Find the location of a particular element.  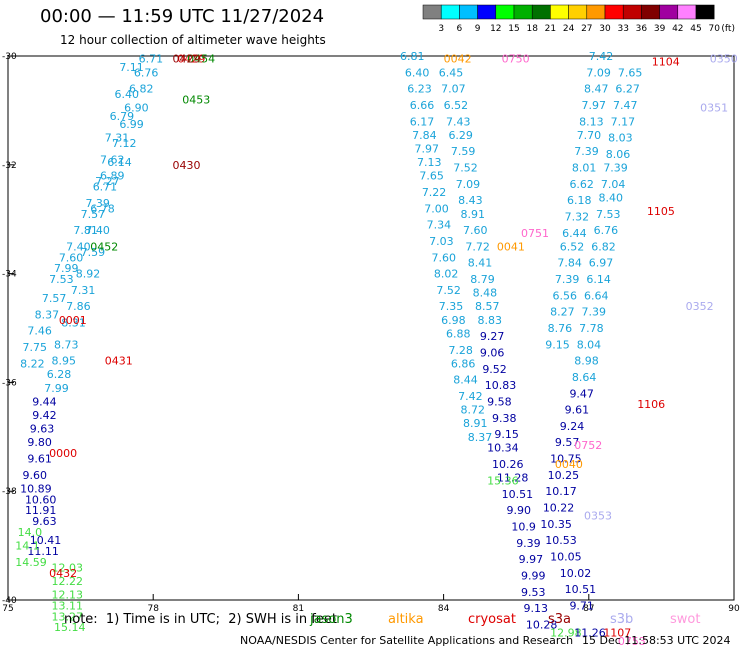

wave-height-label: 6.27 is located at coordinates (627, 89).